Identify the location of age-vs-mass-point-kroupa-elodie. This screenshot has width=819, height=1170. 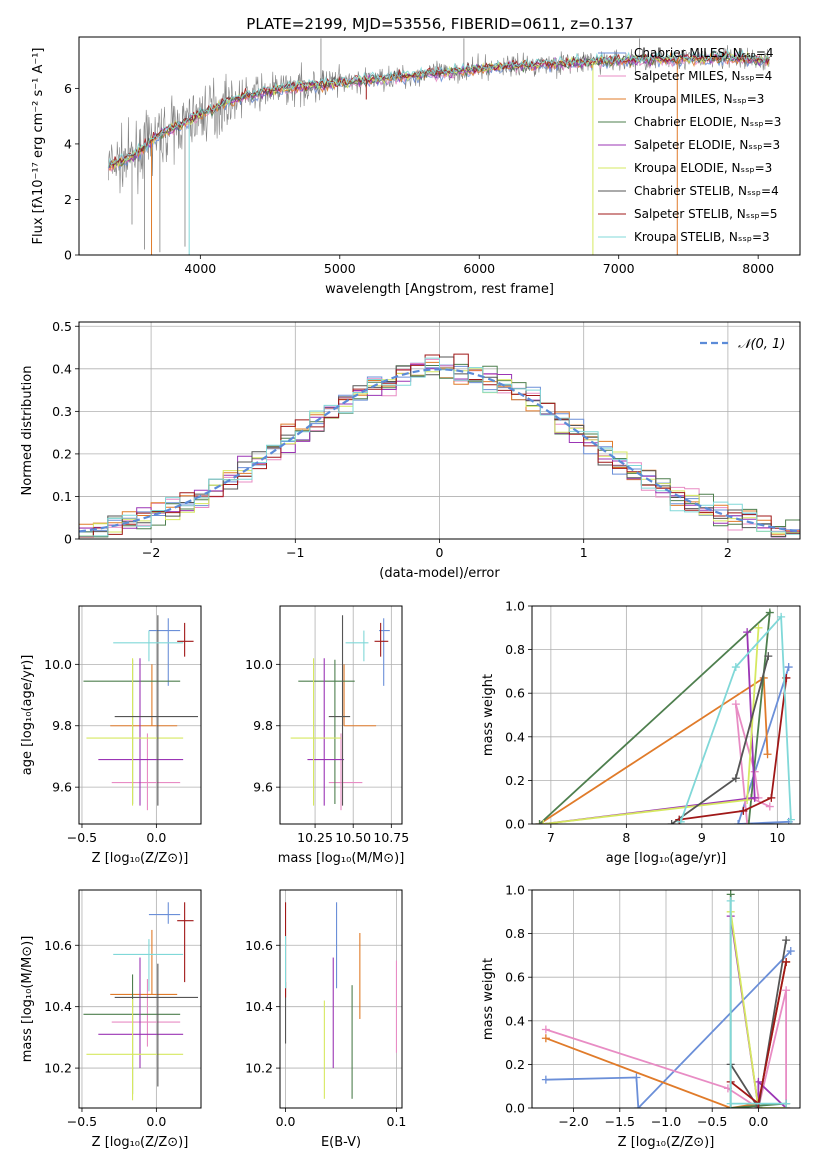
(315, 732).